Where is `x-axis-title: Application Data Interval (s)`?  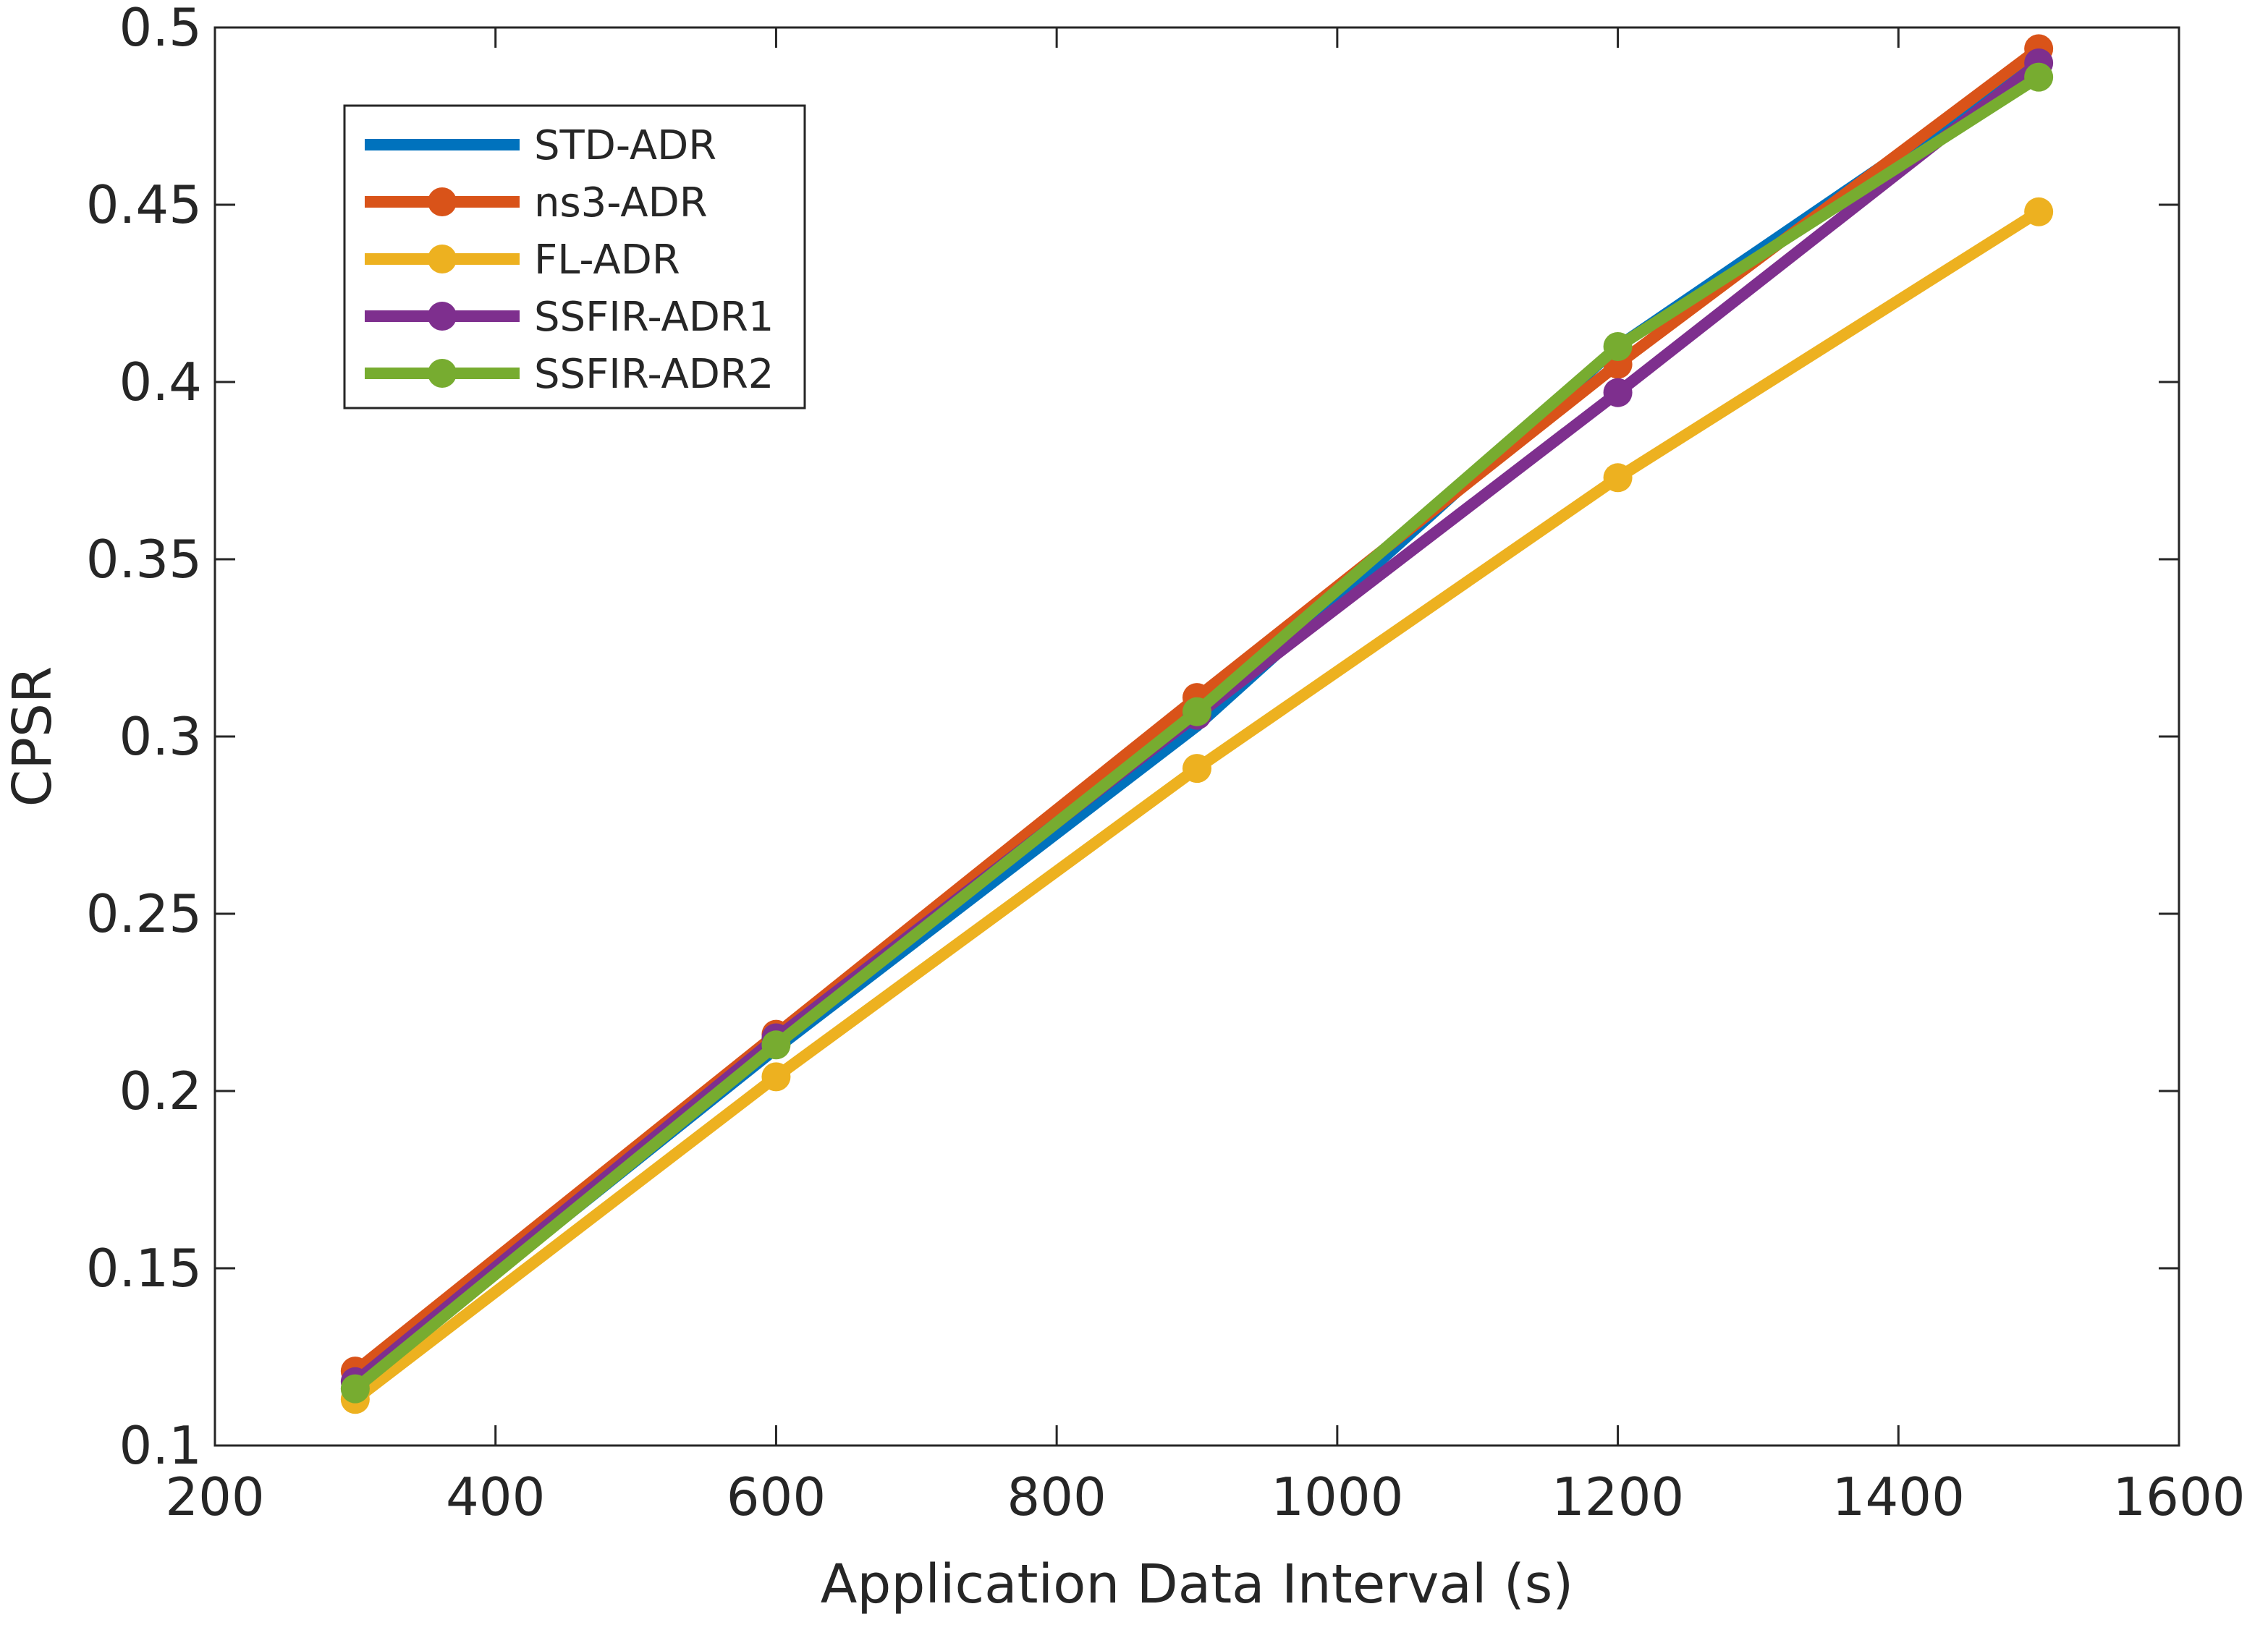 x-axis-title: Application Data Interval (s) is located at coordinates (1197, 1584).